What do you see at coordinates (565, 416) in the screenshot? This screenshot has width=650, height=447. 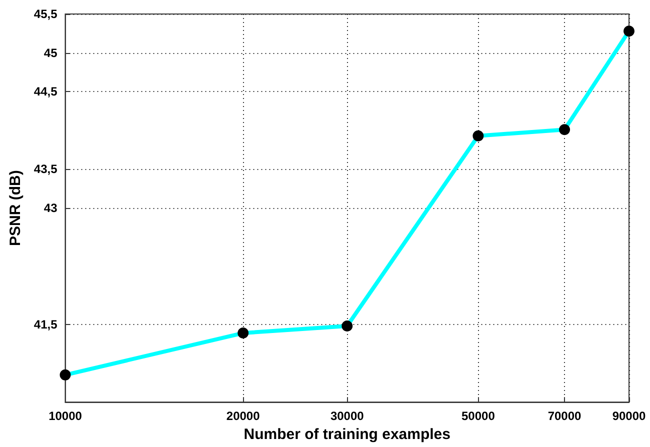 I see `x-tick-label: 70000` at bounding box center [565, 416].